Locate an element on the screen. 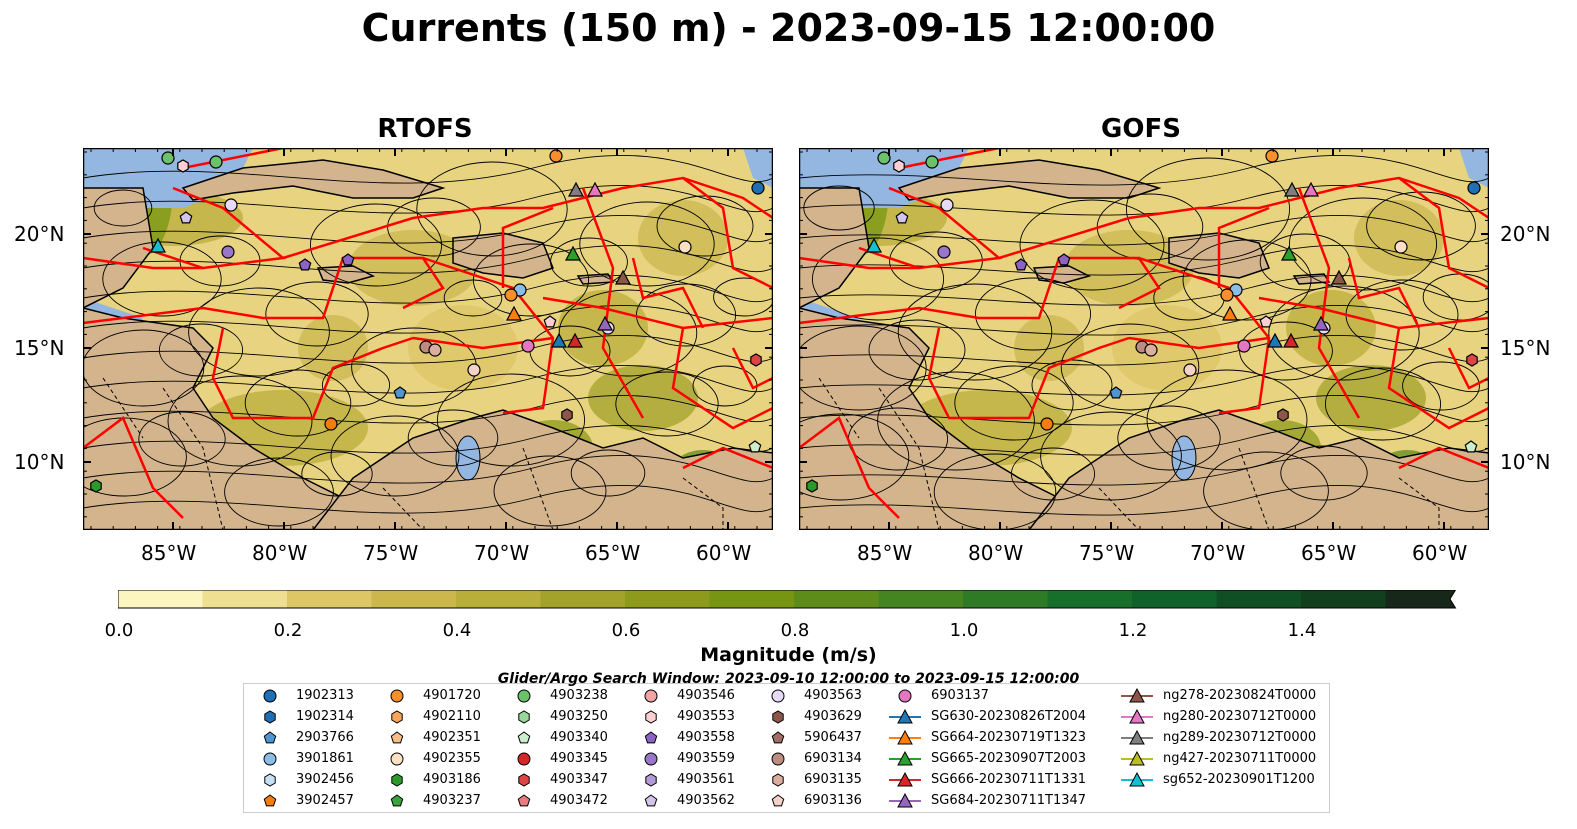 This screenshot has height=829, width=1577. legend-item-label: 4903558 is located at coordinates (706, 738).